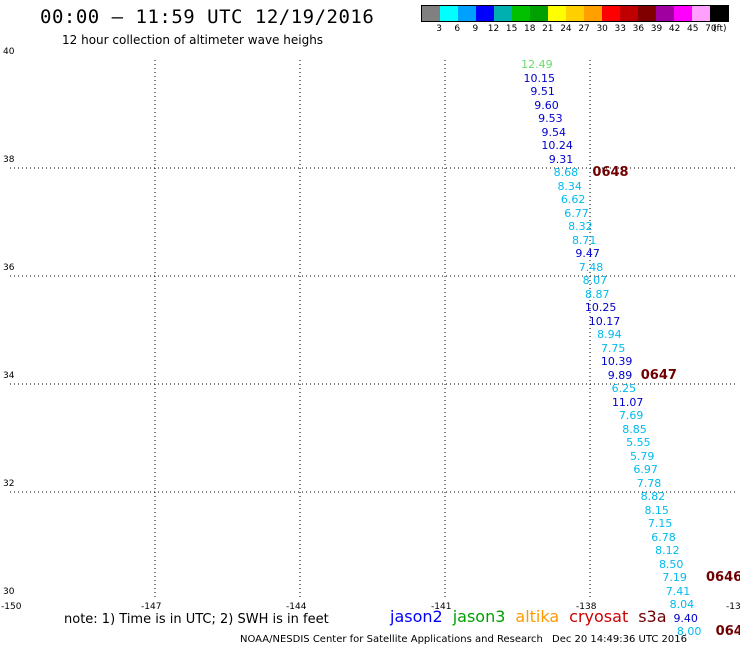 This screenshot has width=740, height=650. I want to click on wave-height-value: 11.07, so click(627, 402).